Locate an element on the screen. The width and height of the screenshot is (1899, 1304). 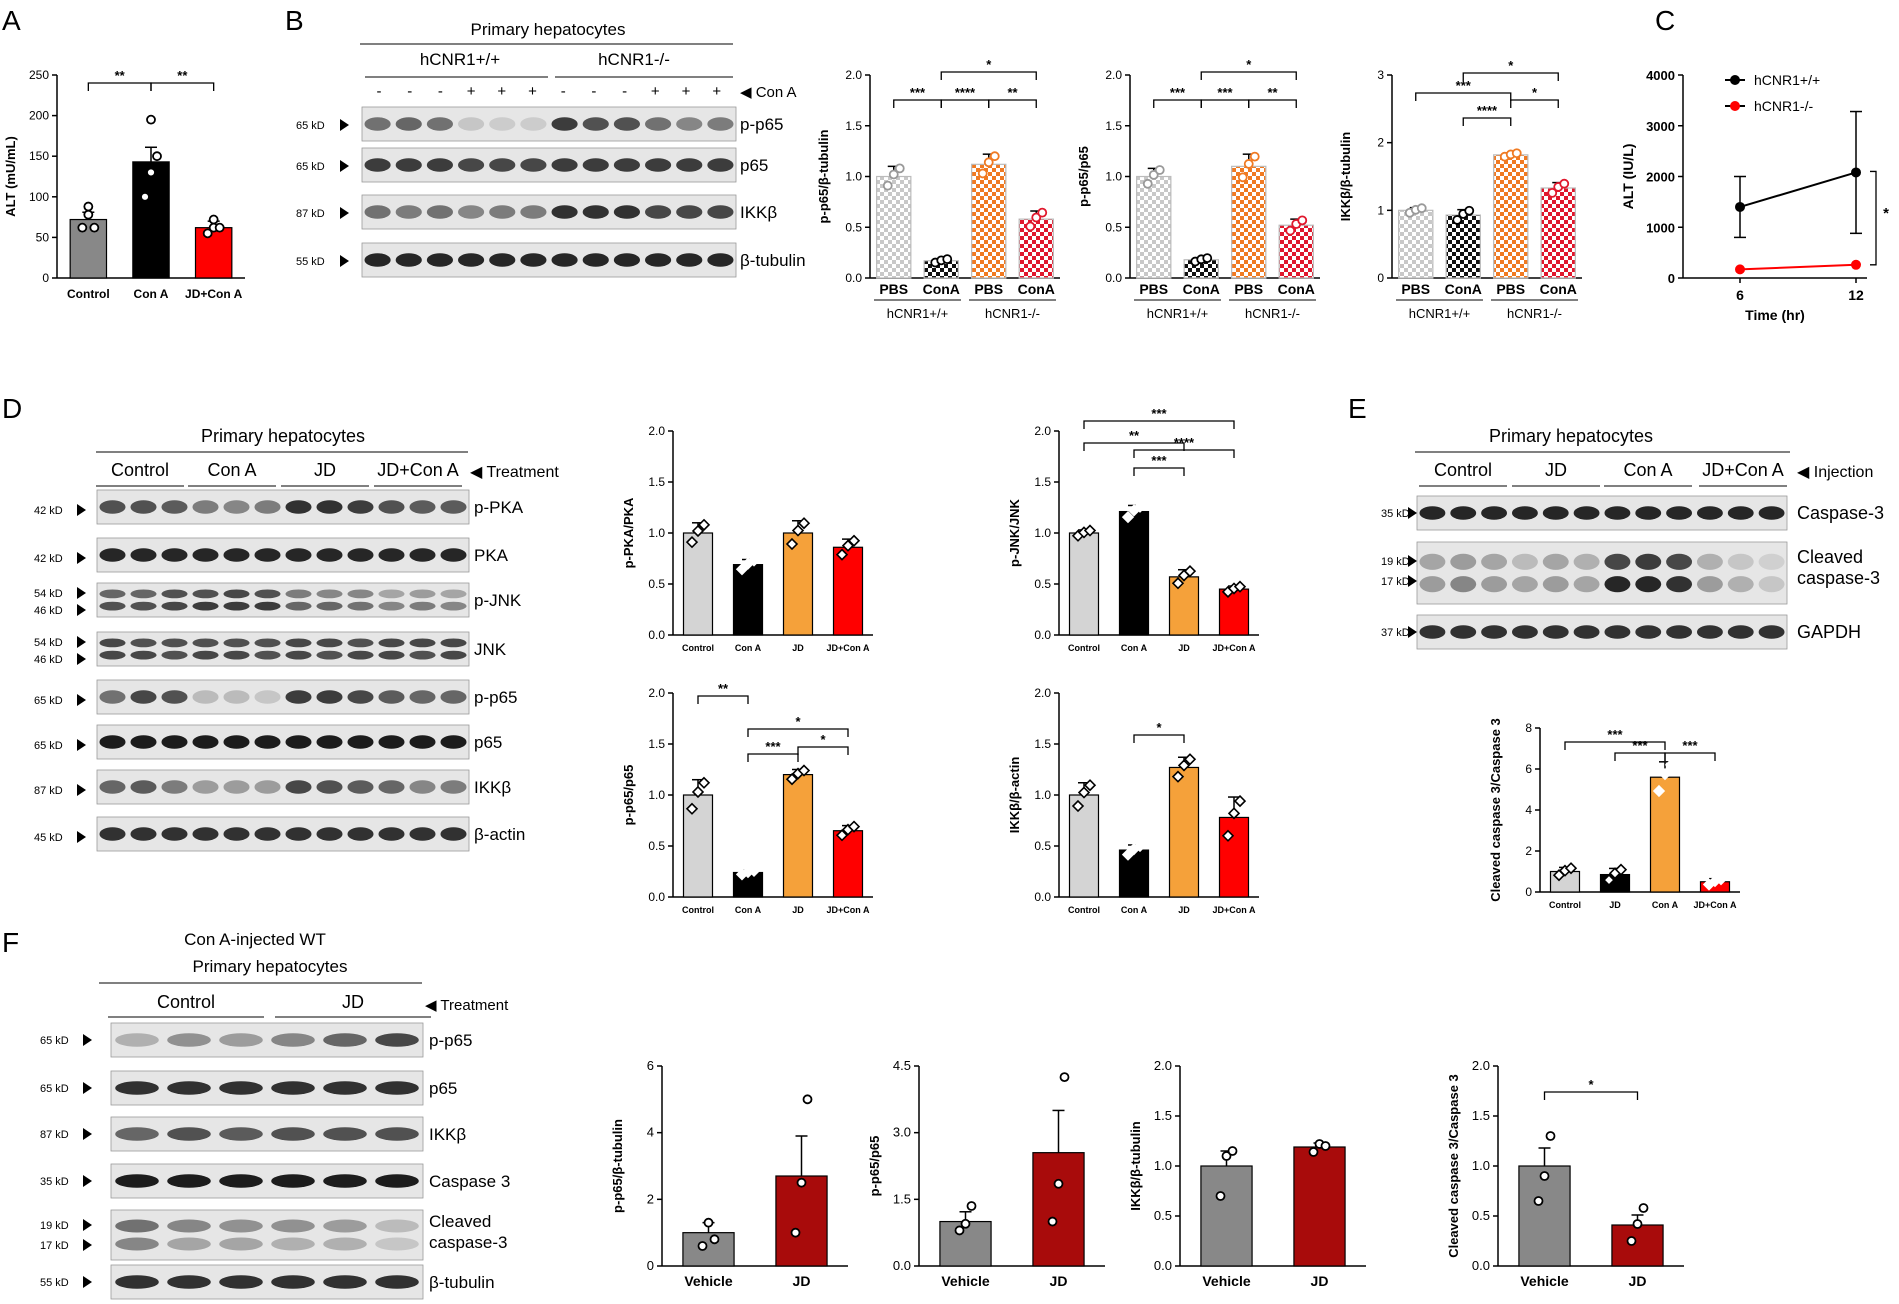
group-label: hCNR1+/+ is located at coordinates (460, 59).